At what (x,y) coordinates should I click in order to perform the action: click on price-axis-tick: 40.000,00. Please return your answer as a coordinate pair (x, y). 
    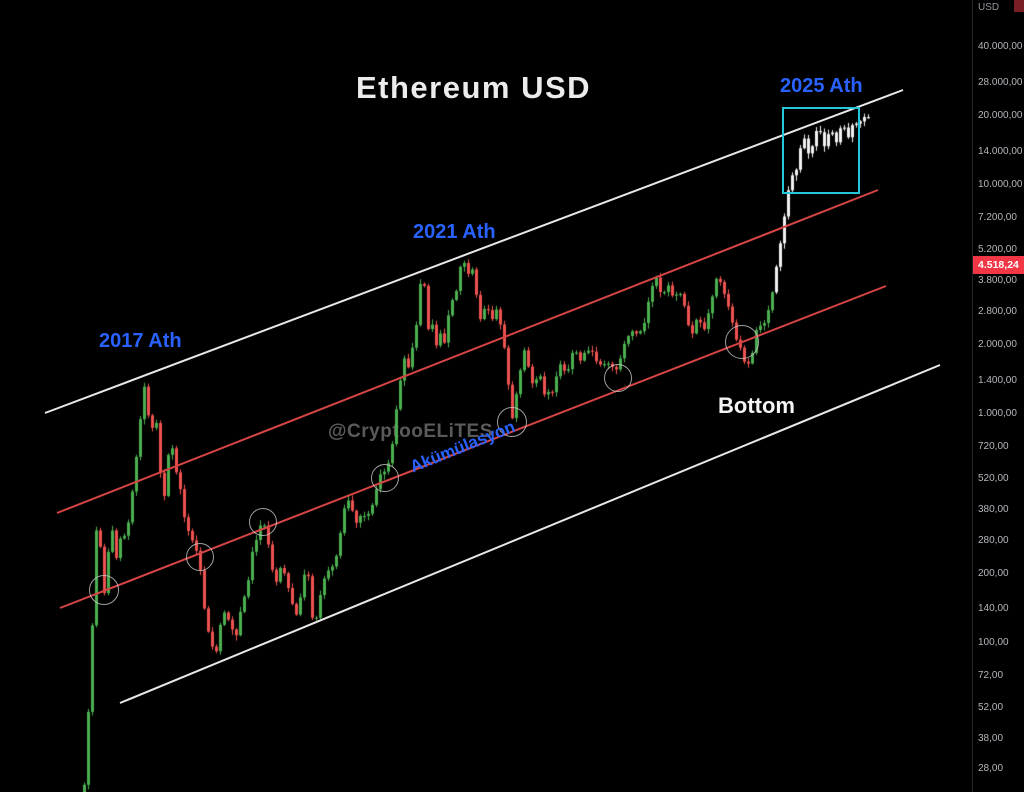
    Looking at the image, I should click on (1000, 47).